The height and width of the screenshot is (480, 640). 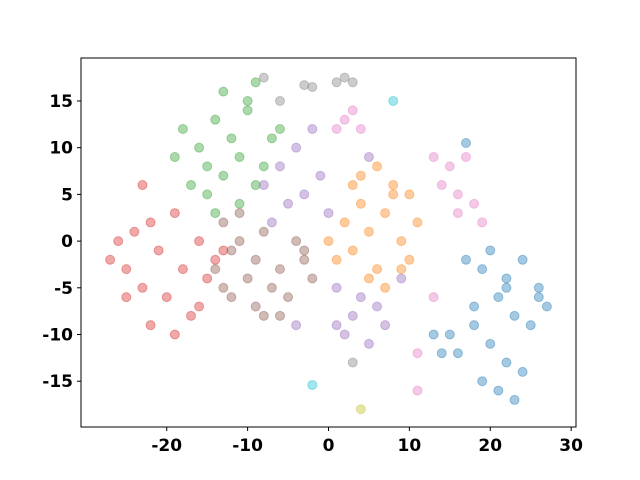 I want to click on y-tick-label: -10, so click(x=57, y=336).